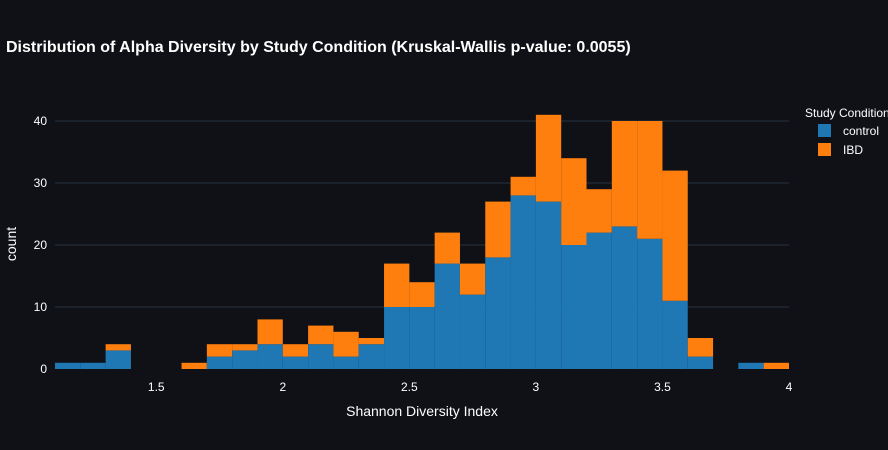  Describe the element at coordinates (470, 387) in the screenshot. I see `x-axis-ticks: 1.5 2 2.5 3 3.5 4` at that location.